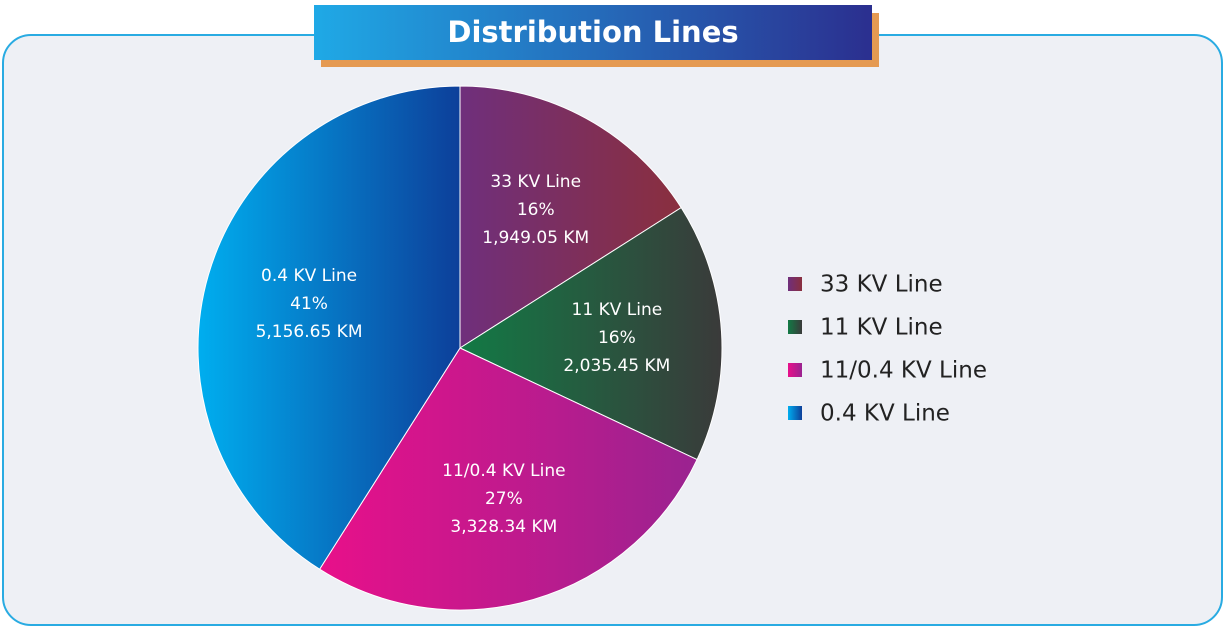  What do you see at coordinates (903, 371) in the screenshot?
I see `legend-label: 11/0.4 KV Line` at bounding box center [903, 371].